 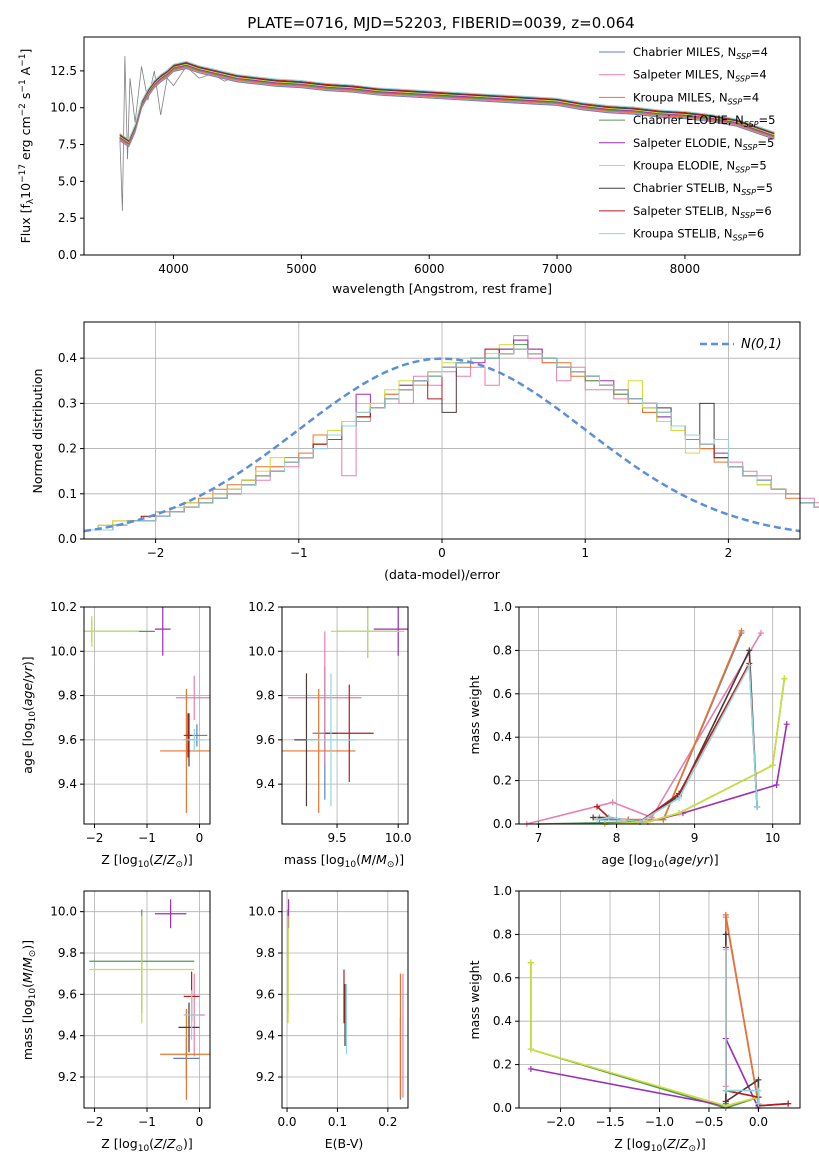 I want to click on weight-vs-metallicity-marks, so click(x=659, y=1011).